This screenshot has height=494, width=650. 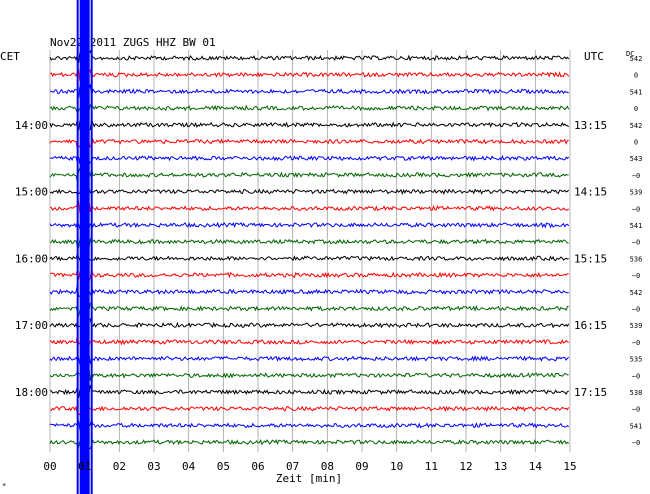 I want to click on x-tick-label: 10, so click(x=396, y=466).